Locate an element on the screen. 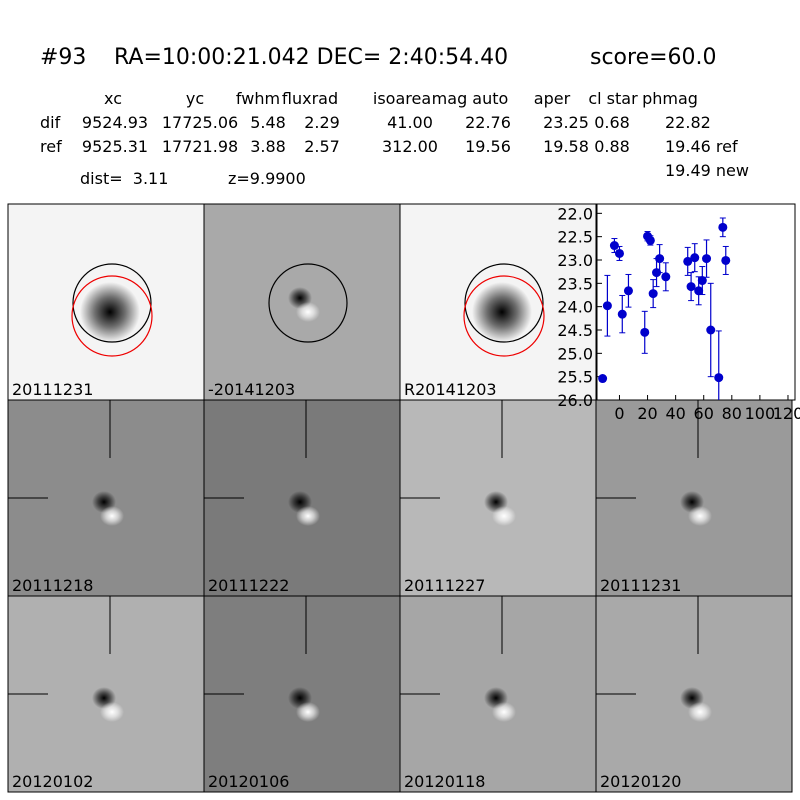  cell: 19.56 is located at coordinates (488, 146).